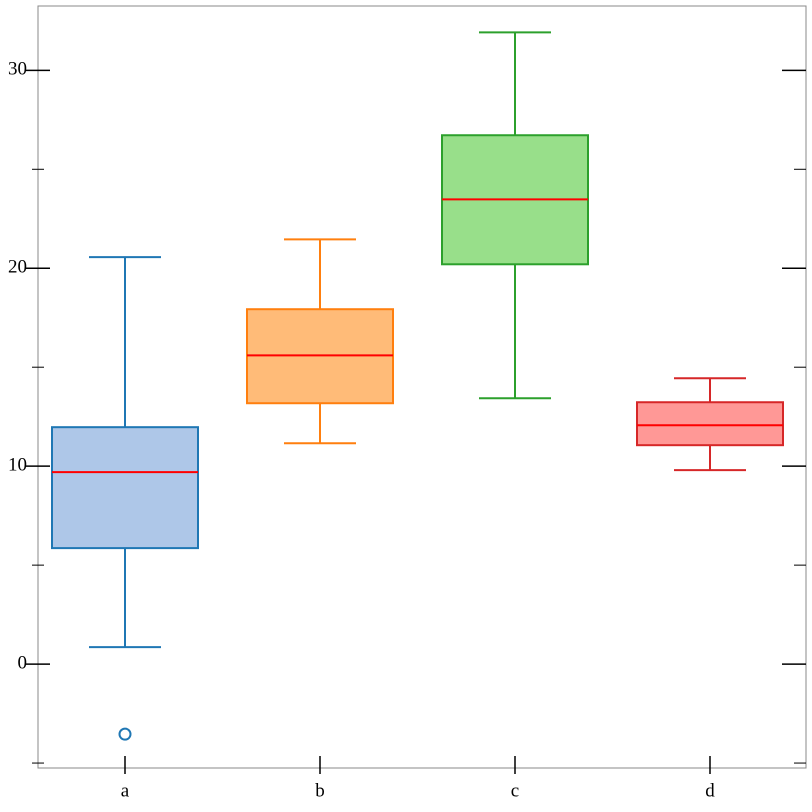 This screenshot has height=812, width=812. Describe the element at coordinates (17, 267) in the screenshot. I see `y-tick-label: 20` at that location.